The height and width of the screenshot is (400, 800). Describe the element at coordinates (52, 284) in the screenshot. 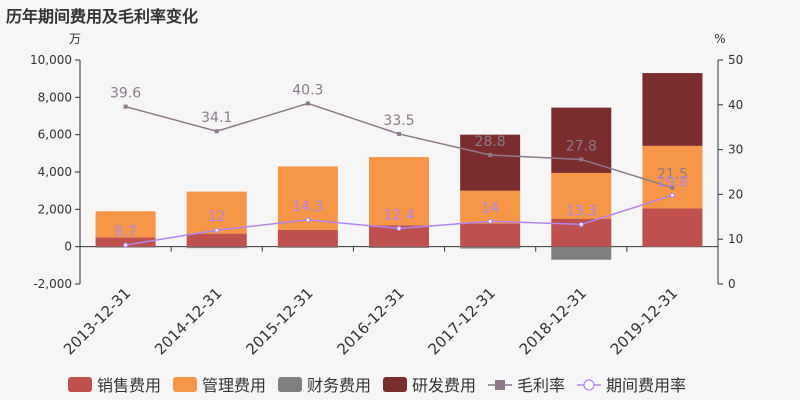

I see `left-tick-label: -2,000` at that location.